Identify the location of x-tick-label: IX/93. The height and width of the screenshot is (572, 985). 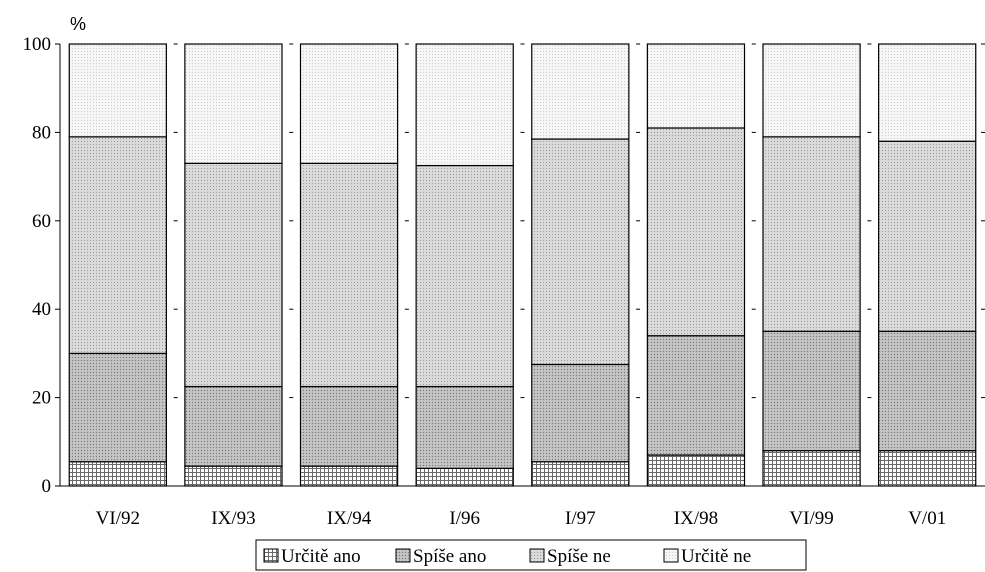
(233, 518).